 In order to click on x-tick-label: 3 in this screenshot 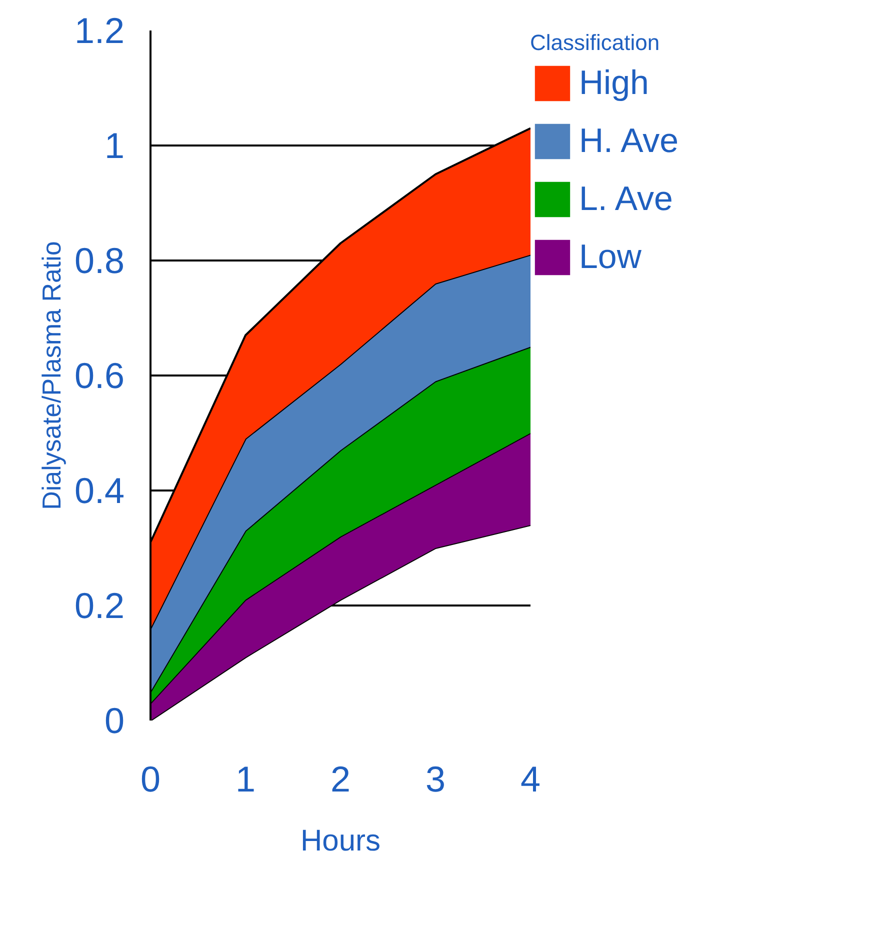, I will do `click(435, 779)`.